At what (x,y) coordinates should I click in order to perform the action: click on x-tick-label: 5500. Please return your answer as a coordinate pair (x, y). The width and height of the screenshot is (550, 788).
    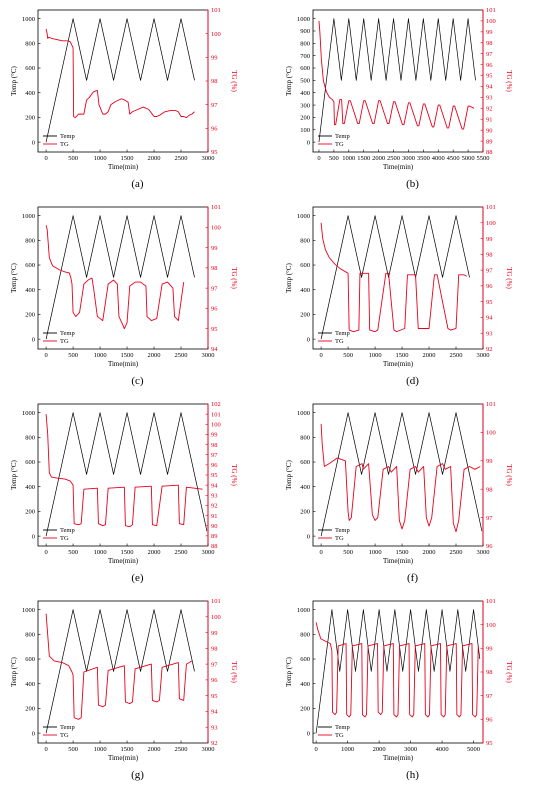
    Looking at the image, I should click on (483, 158).